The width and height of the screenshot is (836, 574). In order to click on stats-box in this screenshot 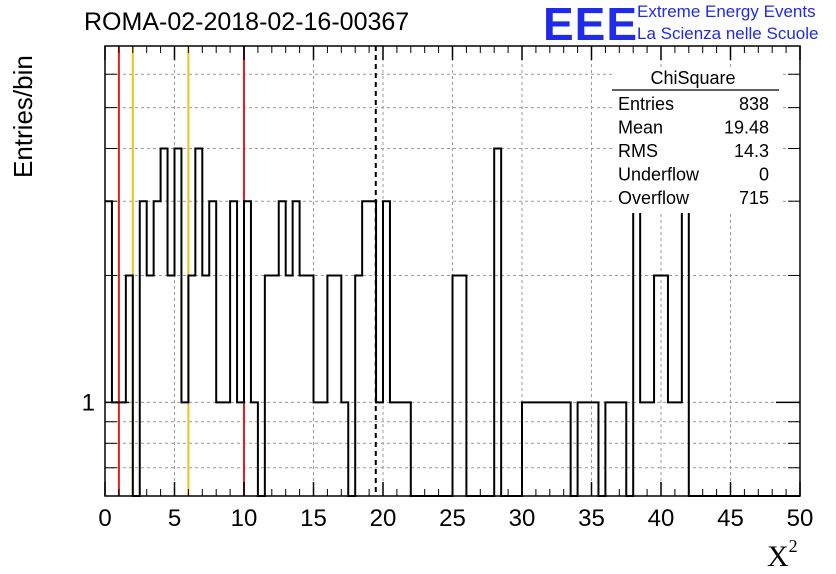, I will do `click(698, 140)`.